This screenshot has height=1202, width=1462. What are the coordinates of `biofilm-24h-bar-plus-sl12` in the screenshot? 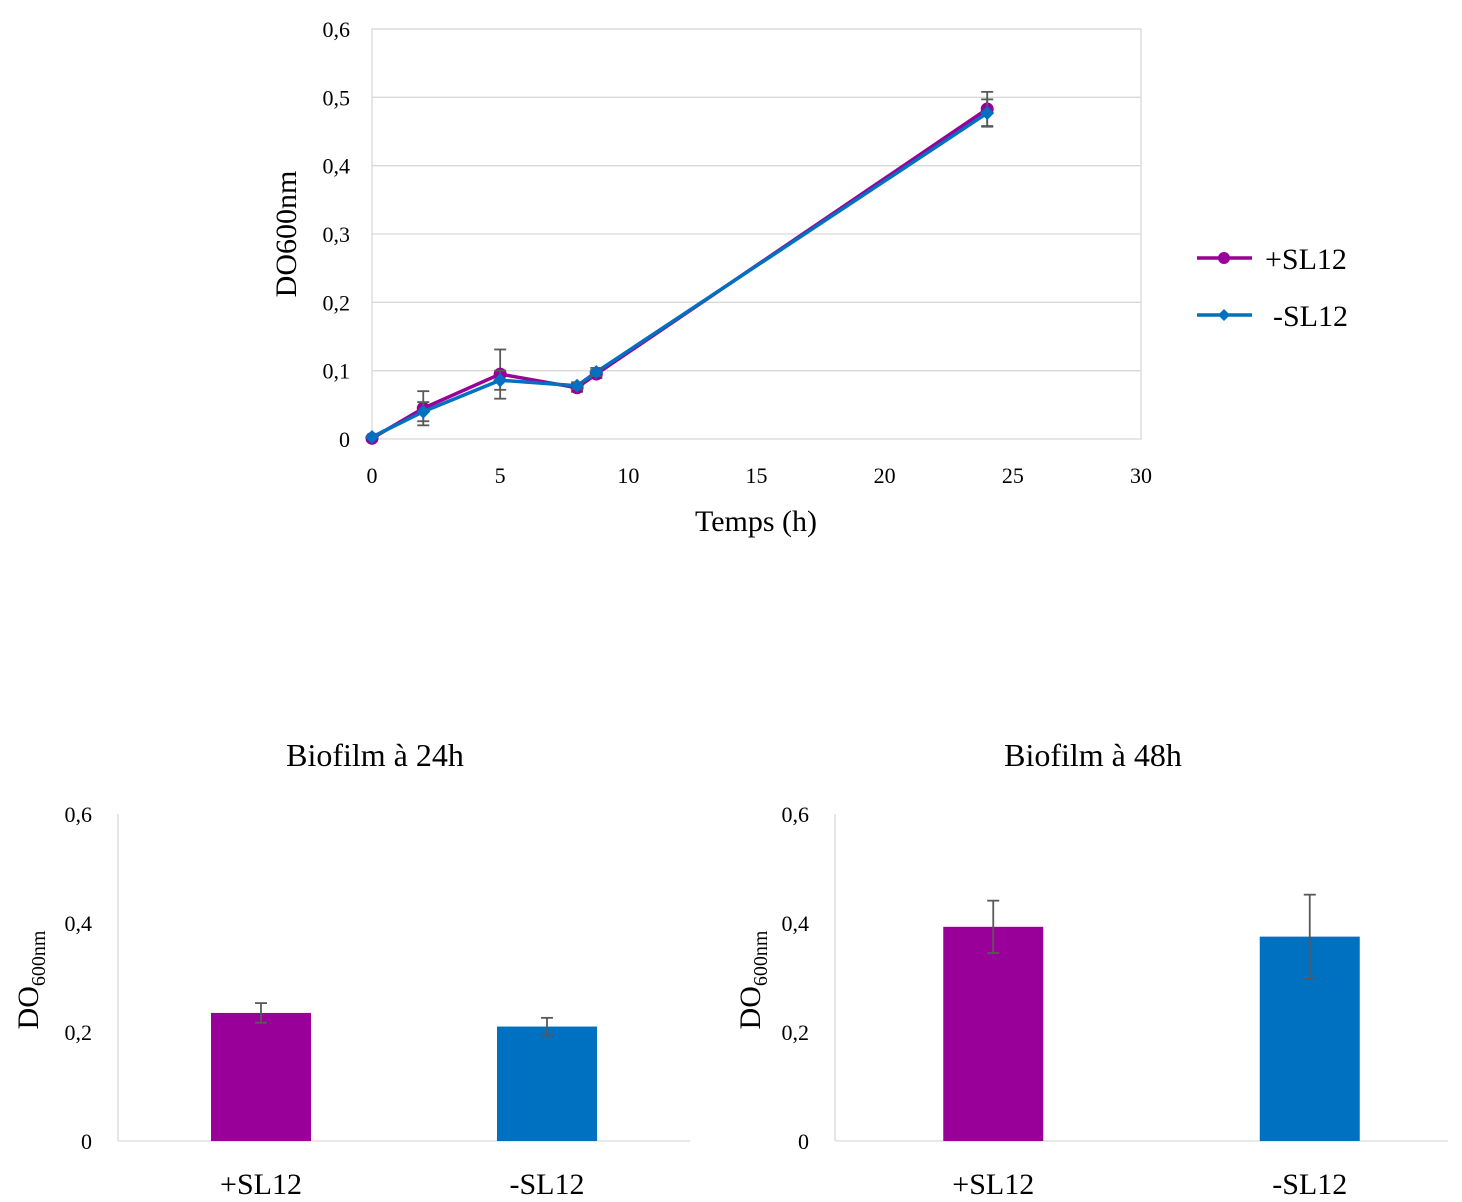 It's located at (261, 1076).